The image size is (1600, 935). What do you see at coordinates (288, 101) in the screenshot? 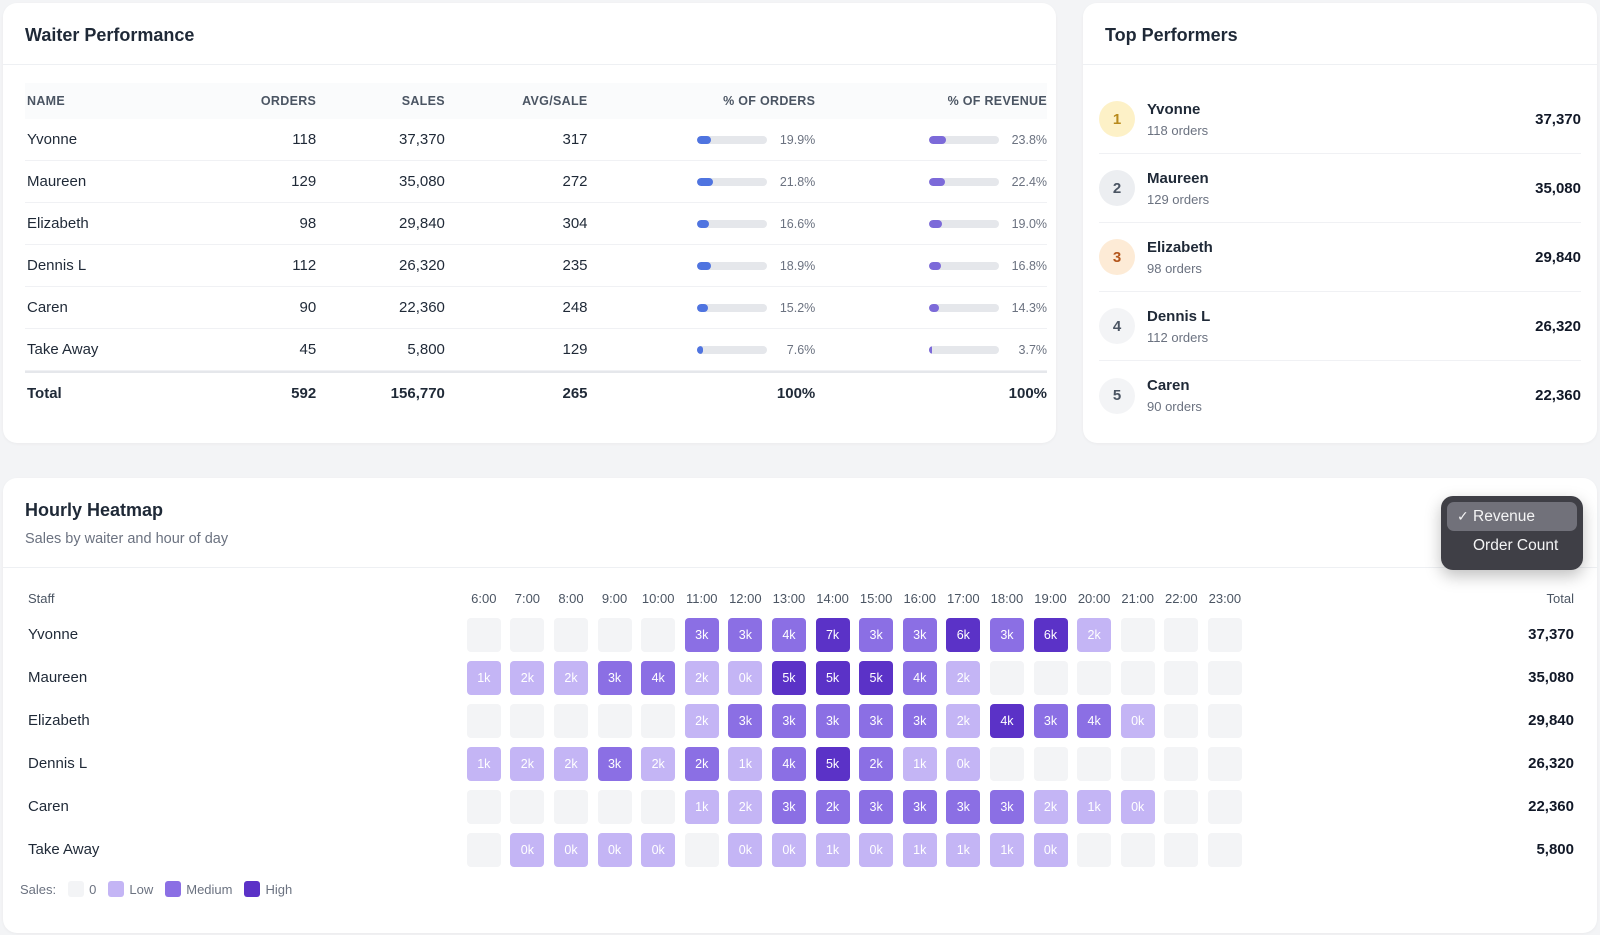
I see `column-header-orders: ORDERS` at bounding box center [288, 101].